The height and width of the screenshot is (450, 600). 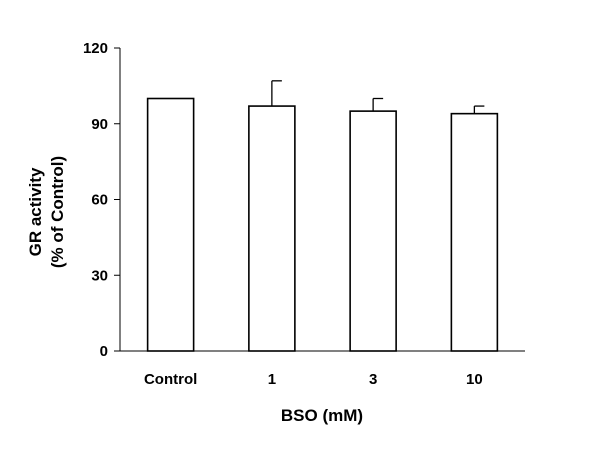 What do you see at coordinates (57, 212) in the screenshot?
I see `y-axis-title-line-2: (% of Control)` at bounding box center [57, 212].